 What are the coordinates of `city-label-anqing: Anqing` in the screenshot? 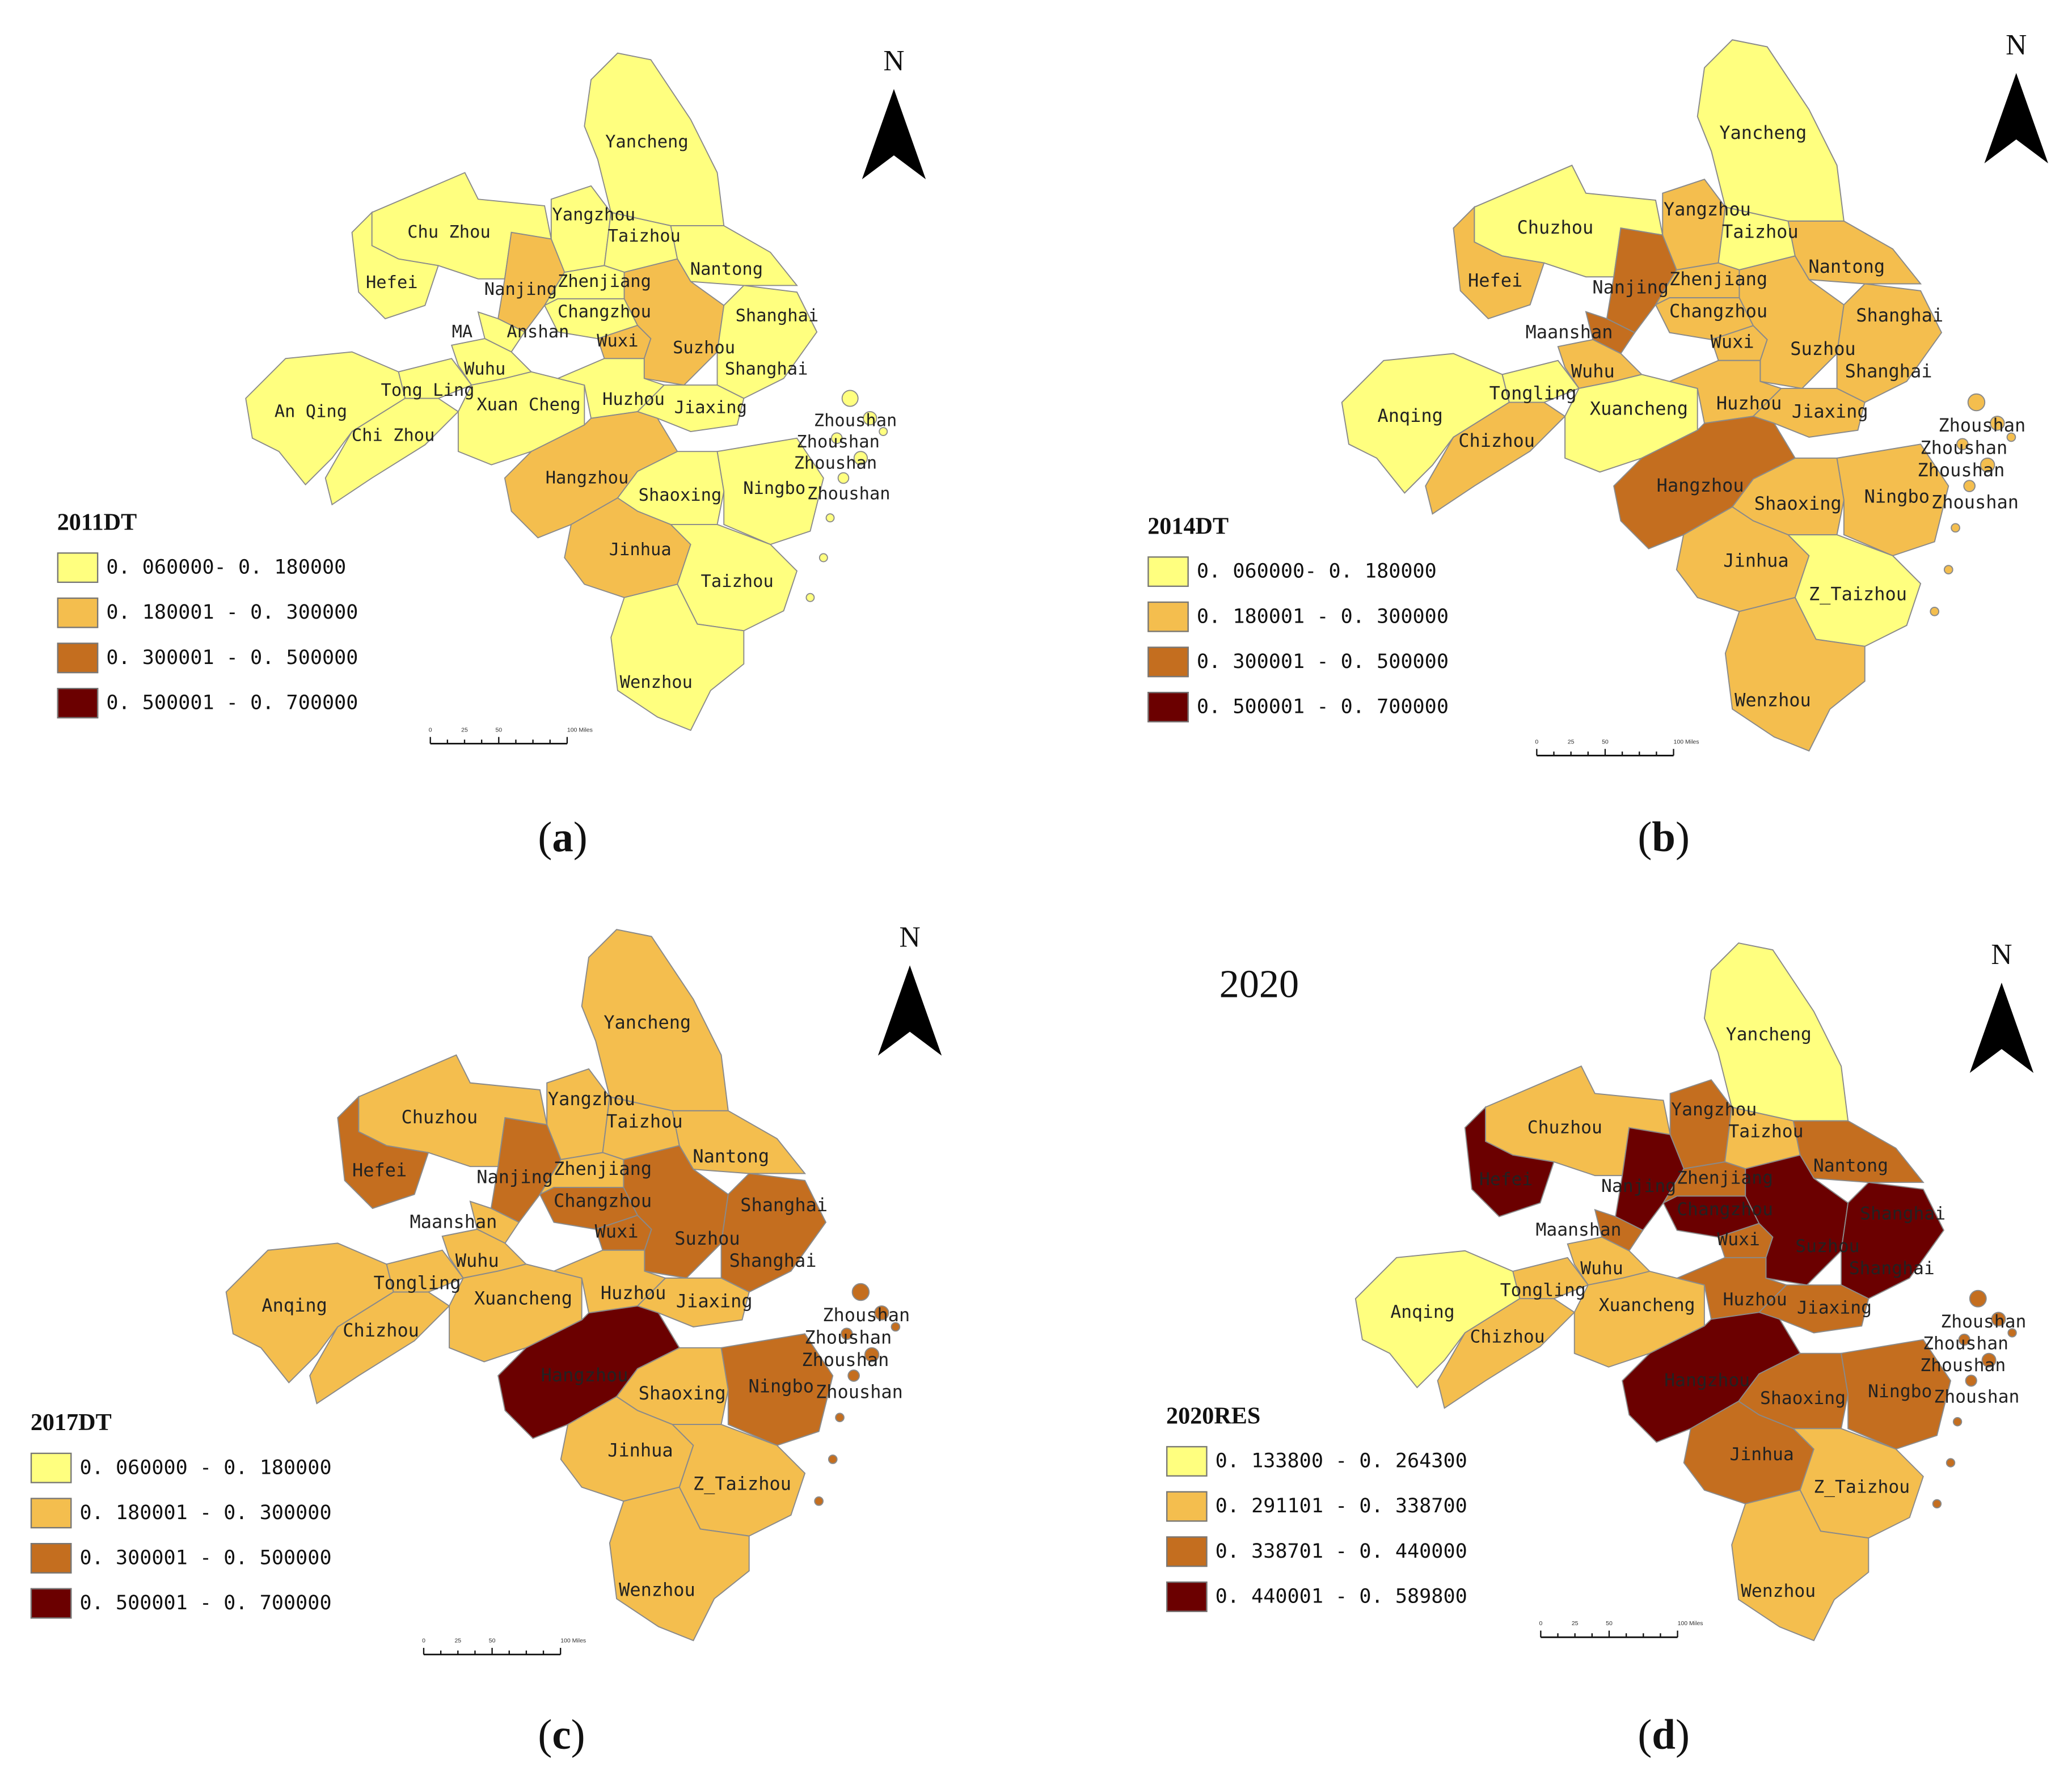 It's located at (1422, 1312).